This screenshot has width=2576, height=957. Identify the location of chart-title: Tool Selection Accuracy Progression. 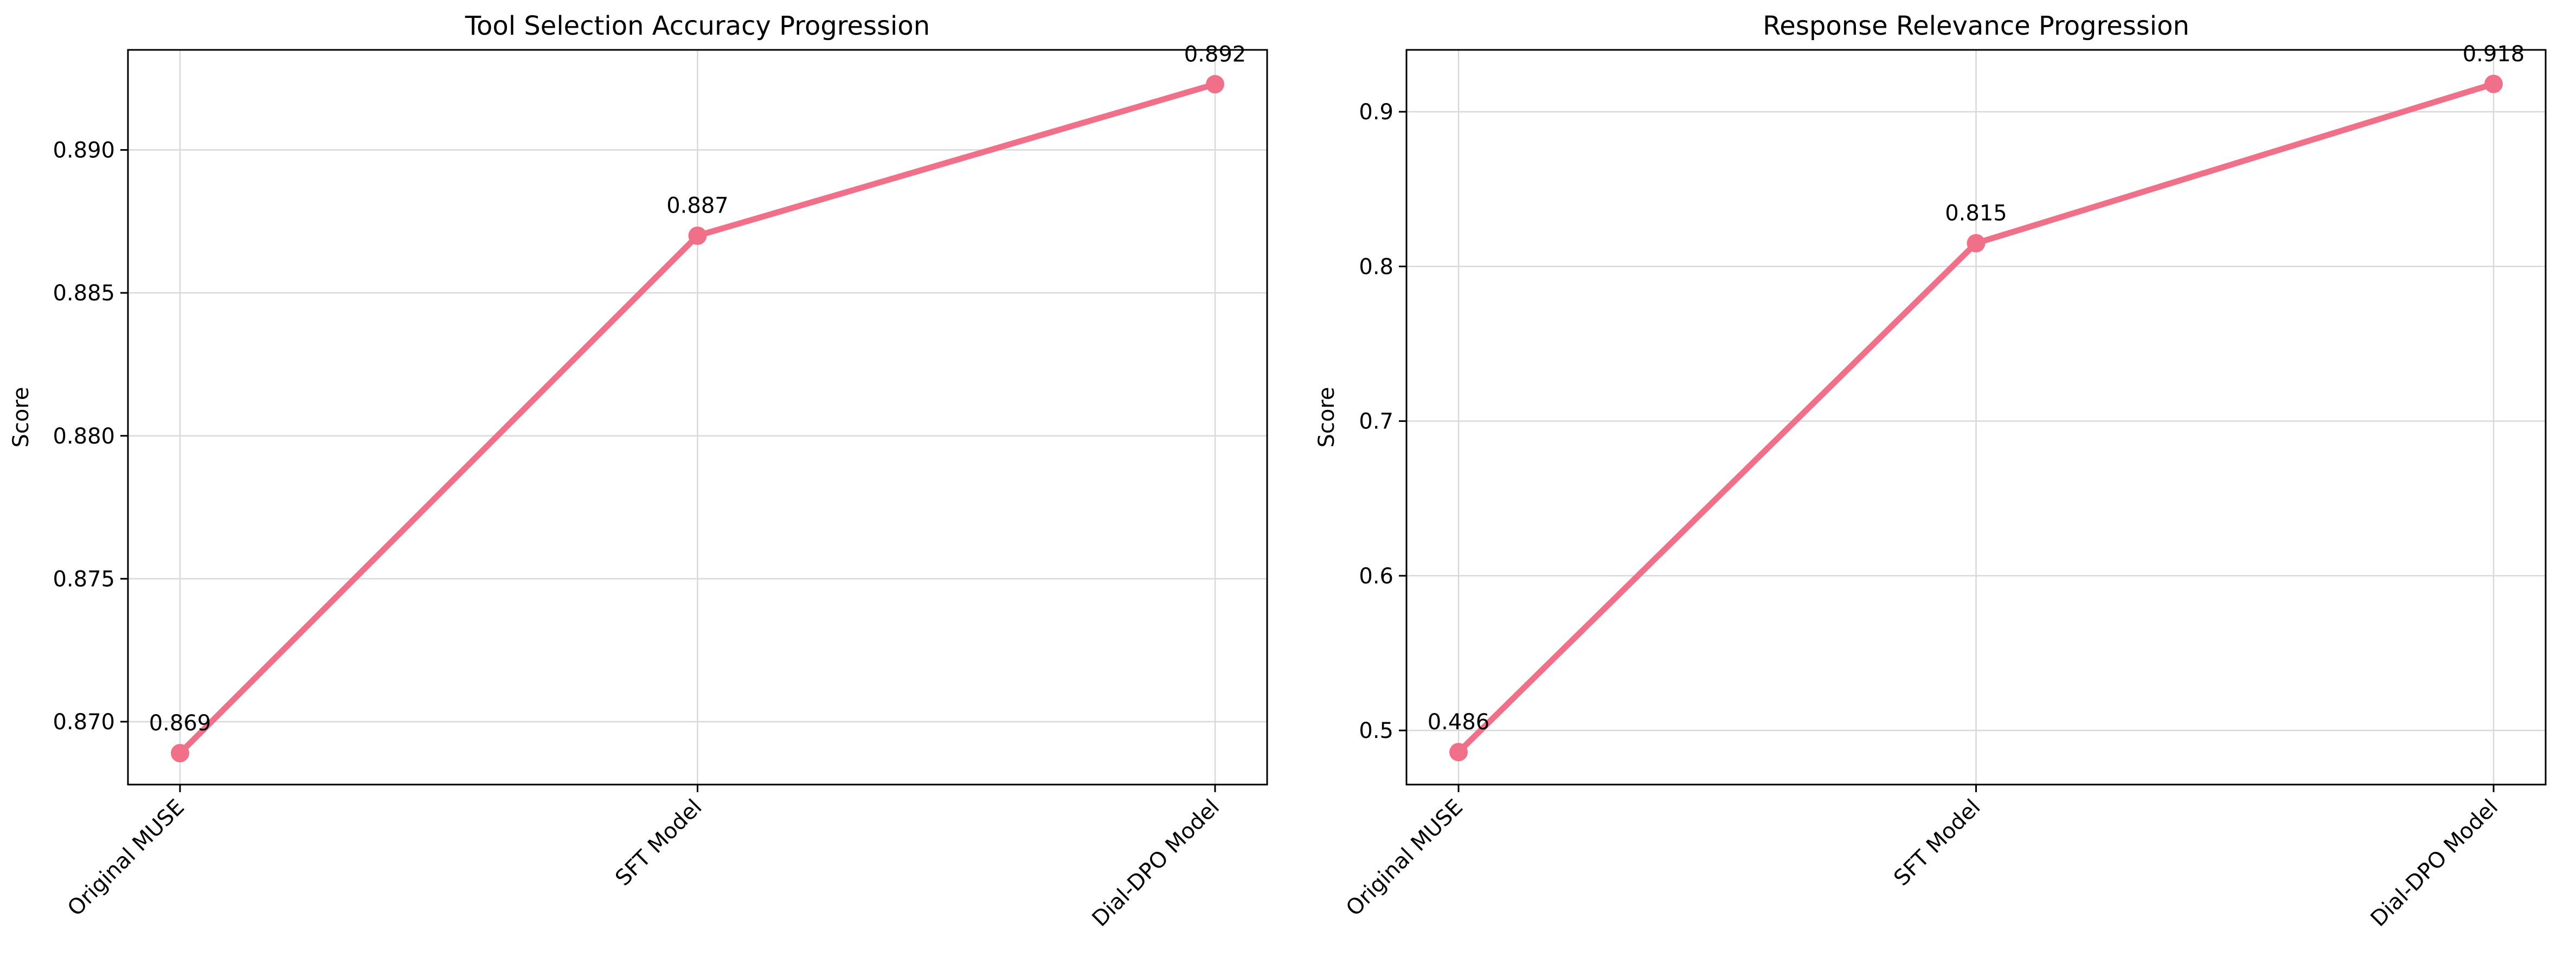
(698, 26).